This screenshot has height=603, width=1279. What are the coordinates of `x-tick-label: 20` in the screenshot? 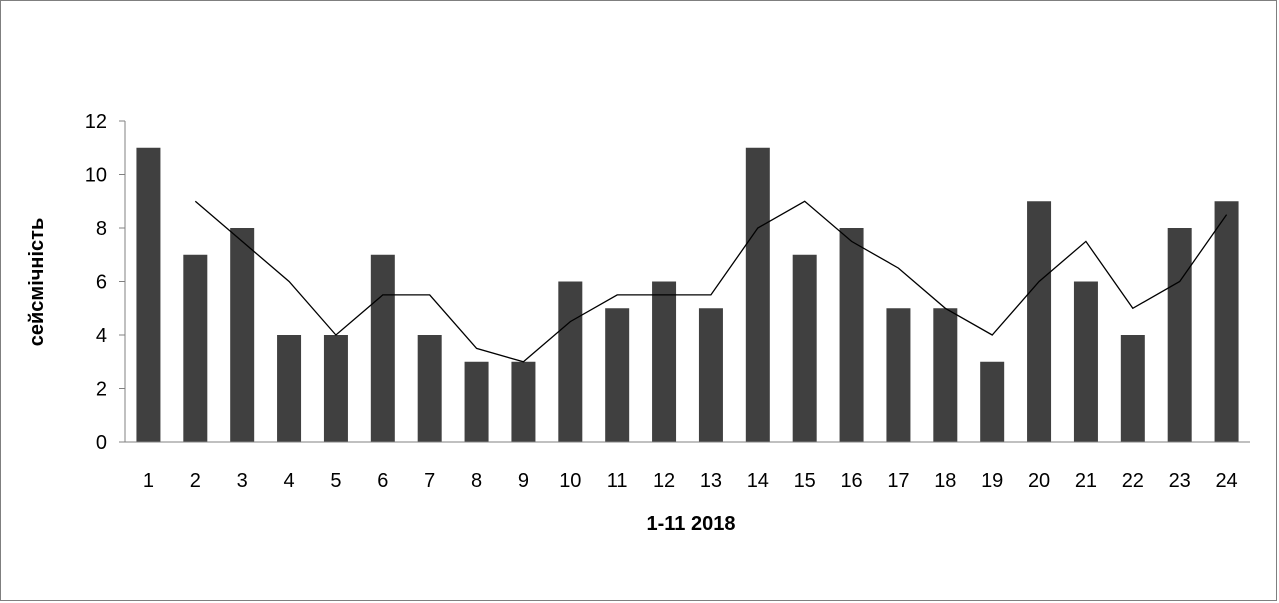 It's located at (1039, 481).